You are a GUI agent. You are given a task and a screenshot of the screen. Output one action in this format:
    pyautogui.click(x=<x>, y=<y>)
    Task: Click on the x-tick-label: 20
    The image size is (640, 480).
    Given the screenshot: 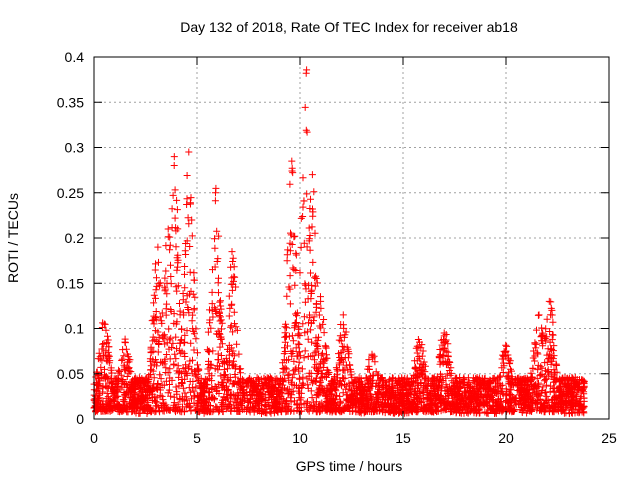 What is the action you would take?
    pyautogui.click(x=506, y=438)
    